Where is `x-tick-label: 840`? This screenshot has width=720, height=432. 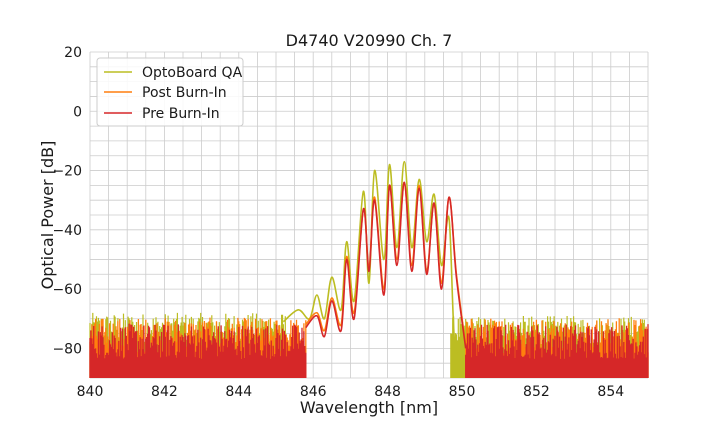
x-tick-label: 840 is located at coordinates (90, 392).